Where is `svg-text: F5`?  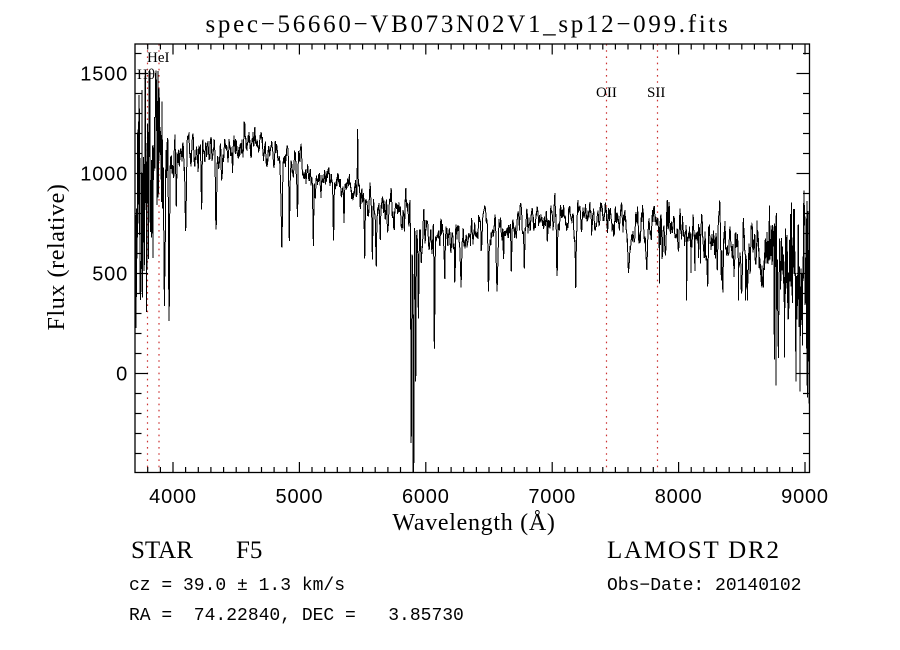
svg-text: F5 is located at coordinates (249, 550).